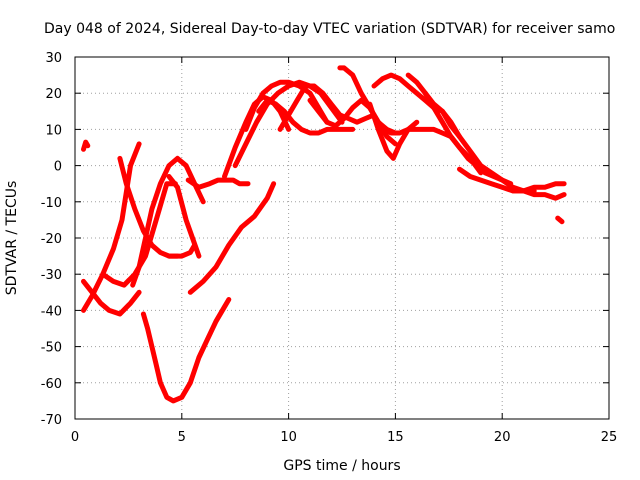  Describe the element at coordinates (58, 167) in the screenshot. I see `y-tick-label: 0` at that location.